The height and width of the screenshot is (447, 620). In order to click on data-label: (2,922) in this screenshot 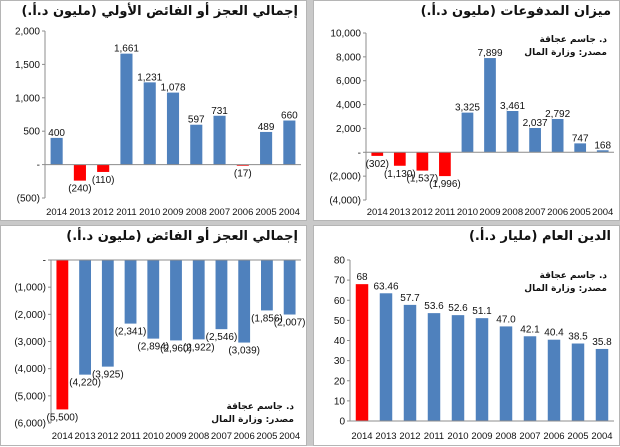, I will do `click(199, 347)`.